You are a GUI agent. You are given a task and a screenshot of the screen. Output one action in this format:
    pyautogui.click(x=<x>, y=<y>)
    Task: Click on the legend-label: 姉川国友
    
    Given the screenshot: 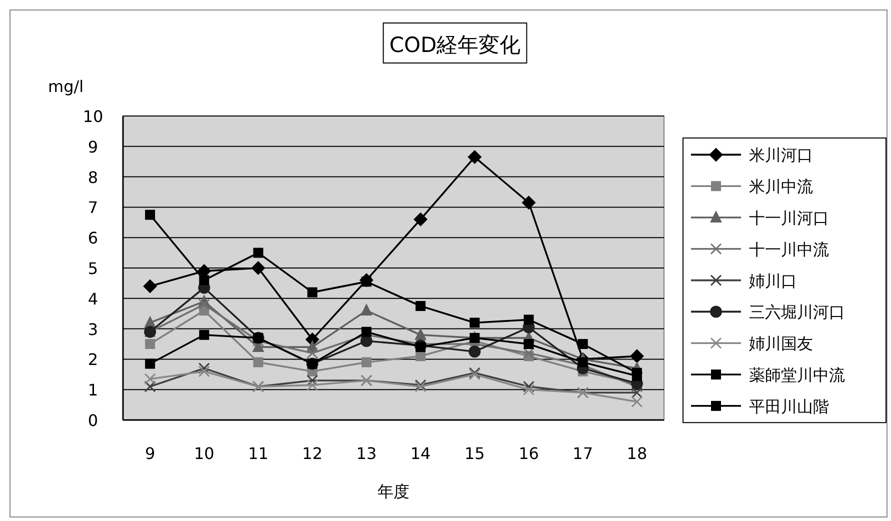 What is the action you would take?
    pyautogui.click(x=781, y=344)
    